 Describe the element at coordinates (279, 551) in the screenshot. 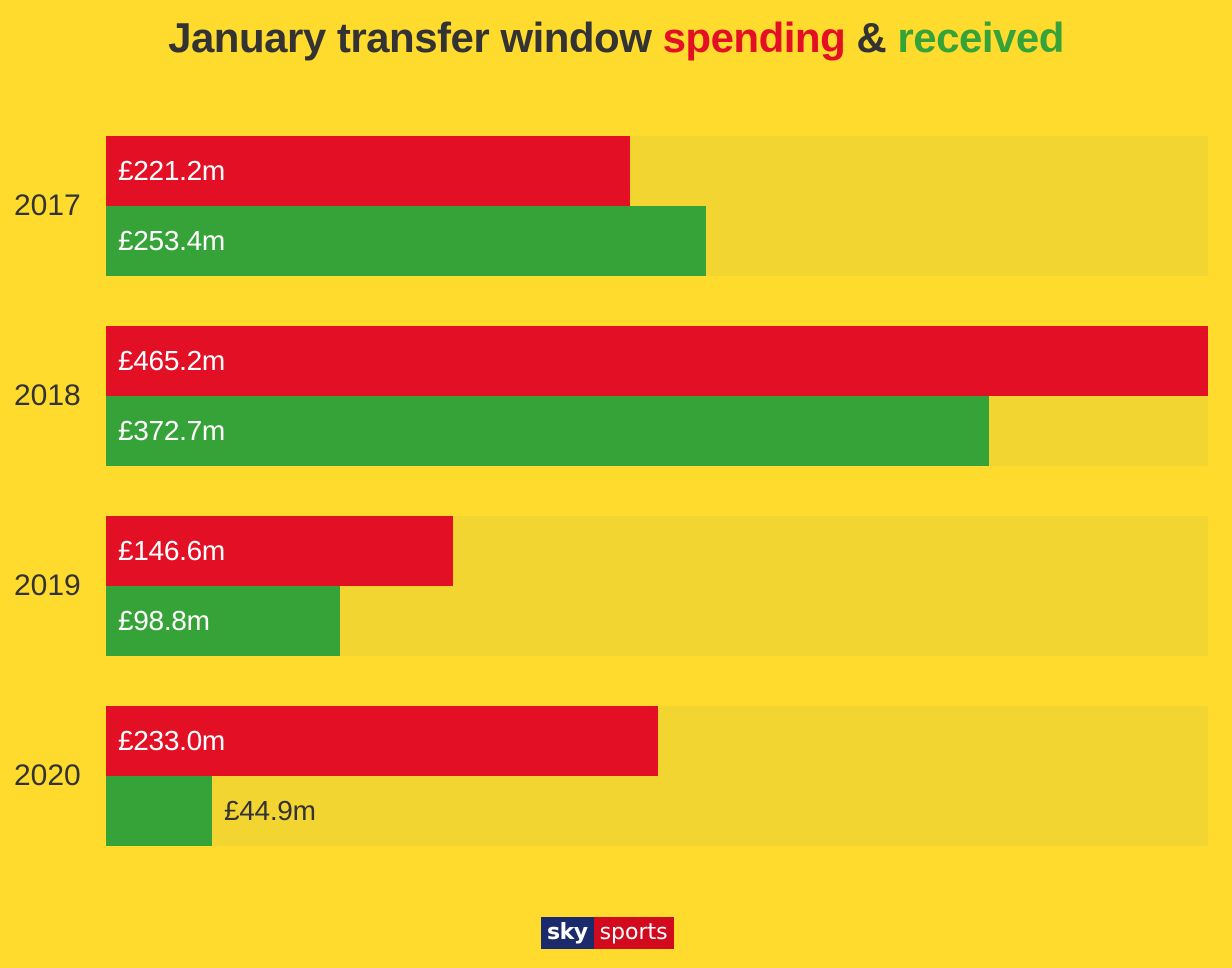

I see `bar-spending-2019` at that location.